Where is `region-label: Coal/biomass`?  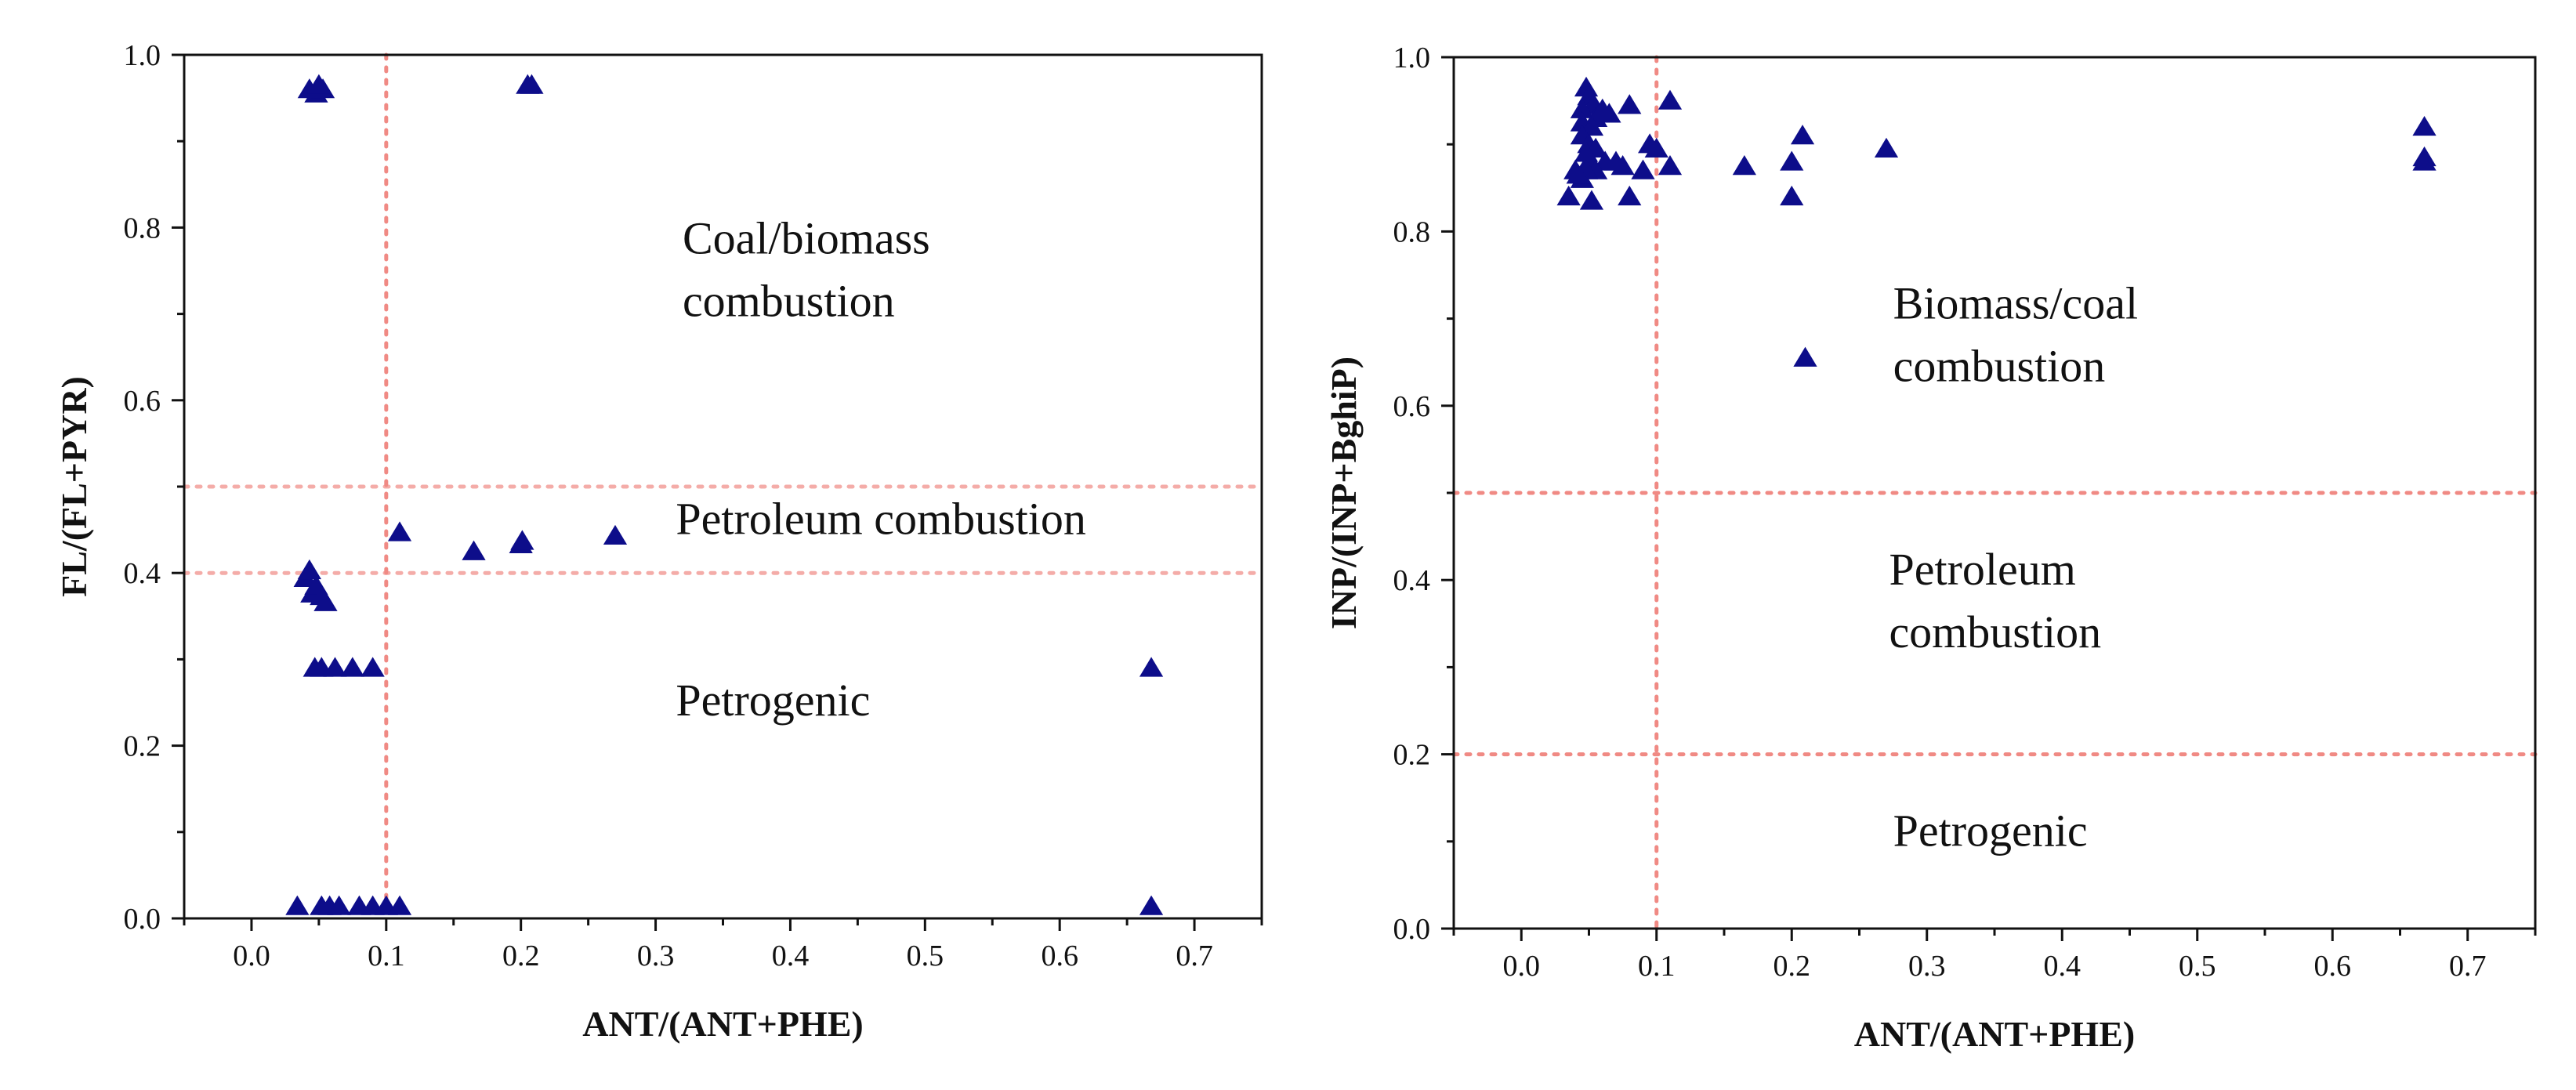
region-label: Coal/biomass is located at coordinates (806, 238).